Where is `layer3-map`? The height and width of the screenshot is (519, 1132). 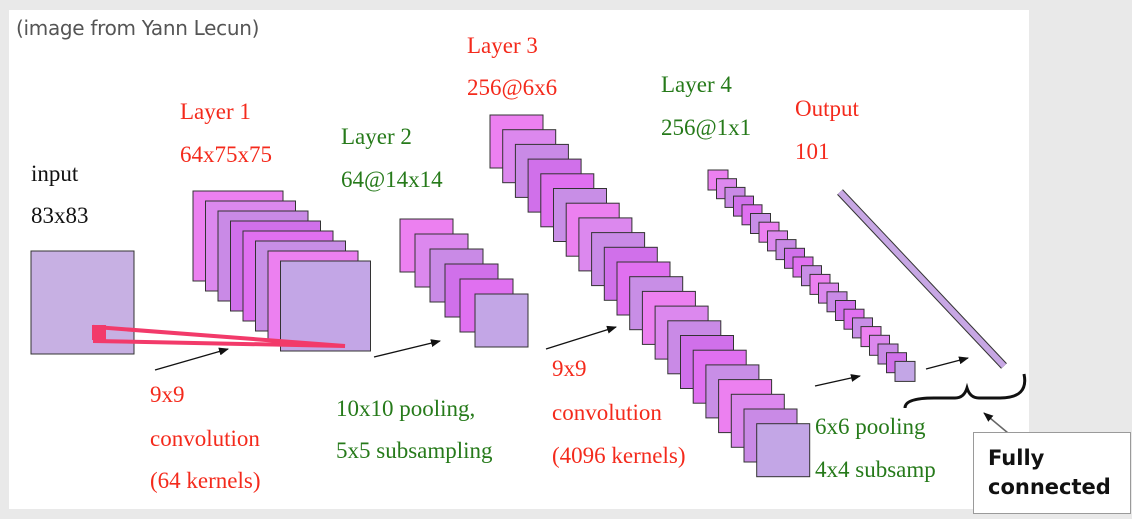
layer3-map is located at coordinates (783, 450).